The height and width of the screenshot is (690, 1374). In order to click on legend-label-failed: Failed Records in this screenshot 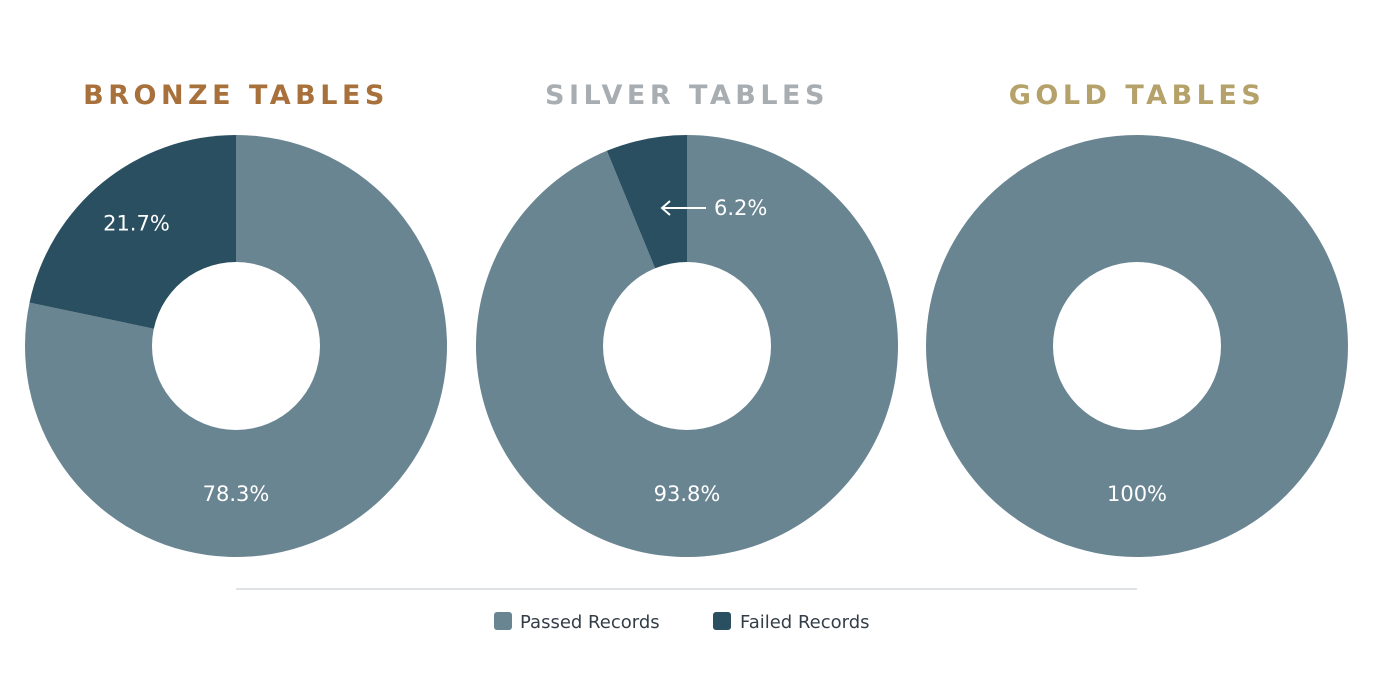, I will do `click(805, 622)`.